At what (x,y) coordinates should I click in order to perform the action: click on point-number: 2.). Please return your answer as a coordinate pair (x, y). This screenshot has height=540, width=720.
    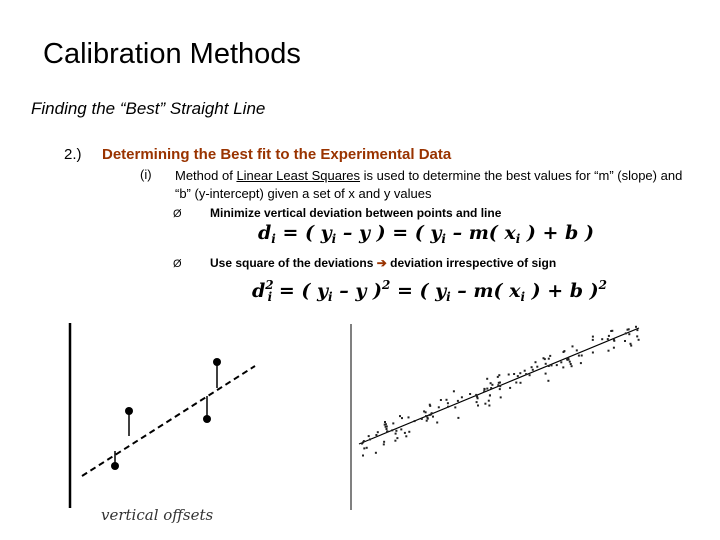
    Looking at the image, I should click on (73, 154).